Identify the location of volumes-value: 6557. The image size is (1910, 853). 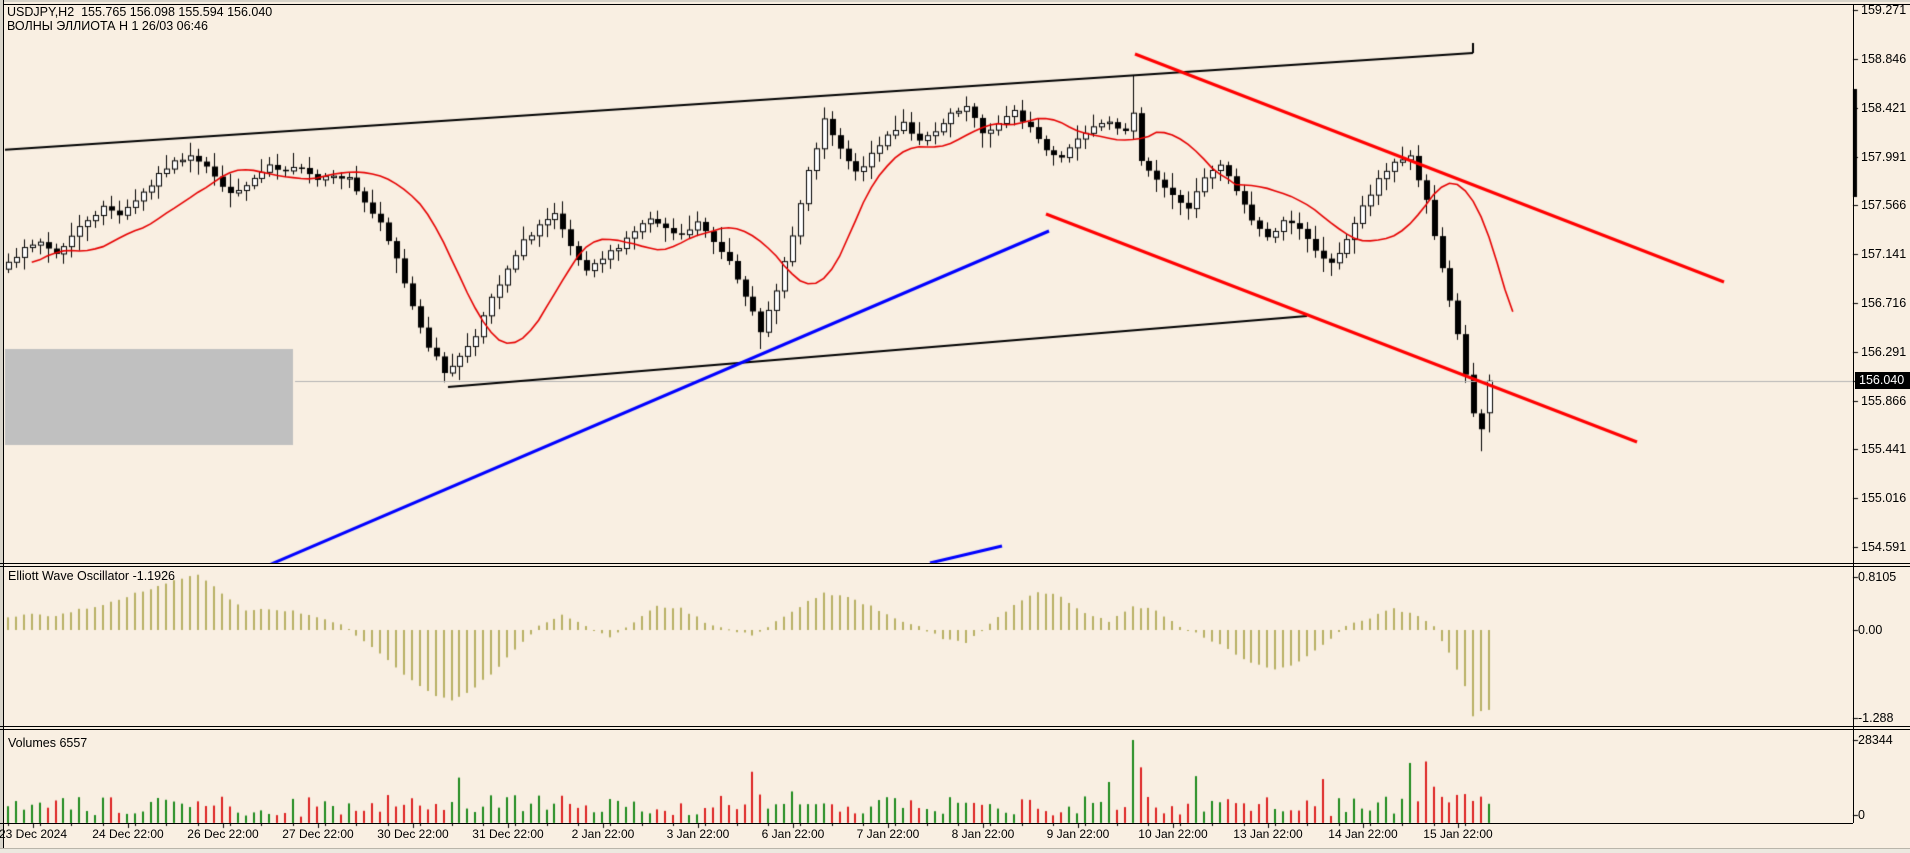
(73, 743).